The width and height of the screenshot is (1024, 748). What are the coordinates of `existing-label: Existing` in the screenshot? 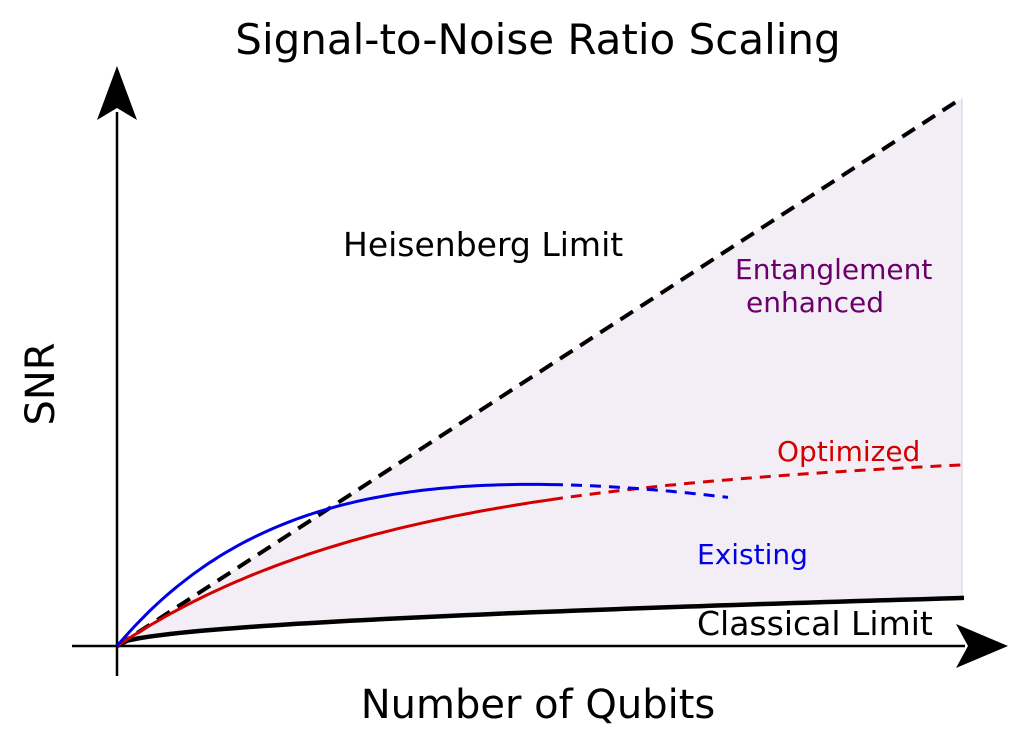 It's located at (752, 554).